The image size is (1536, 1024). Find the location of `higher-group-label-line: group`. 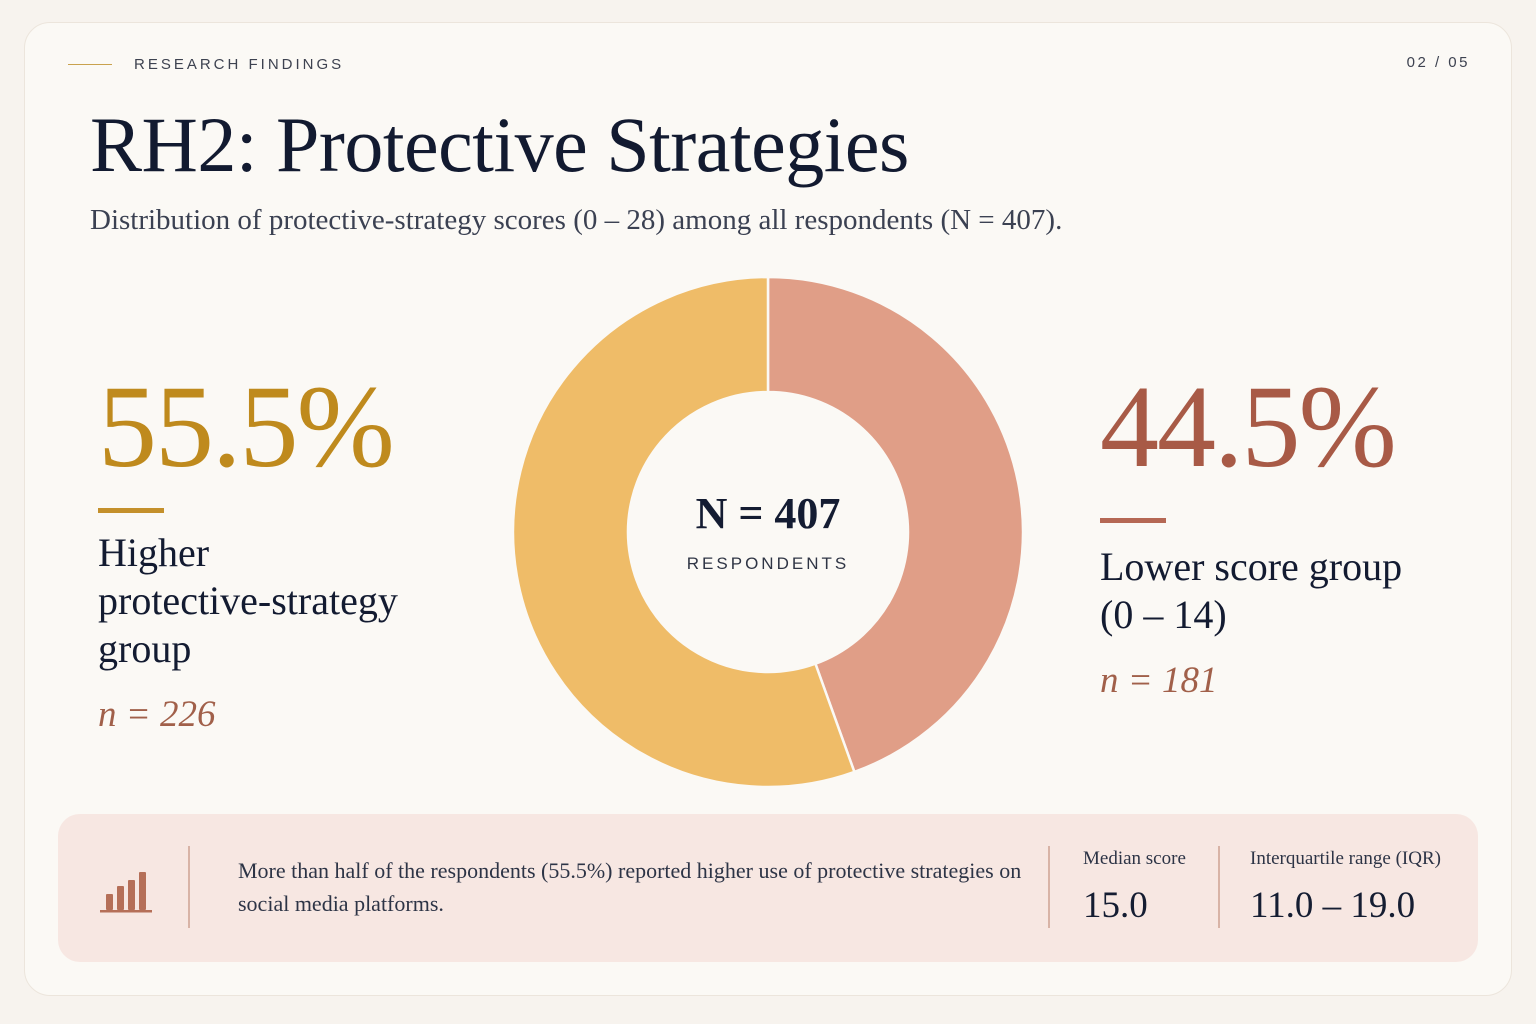

higher-group-label-line: group is located at coordinates (145, 648).